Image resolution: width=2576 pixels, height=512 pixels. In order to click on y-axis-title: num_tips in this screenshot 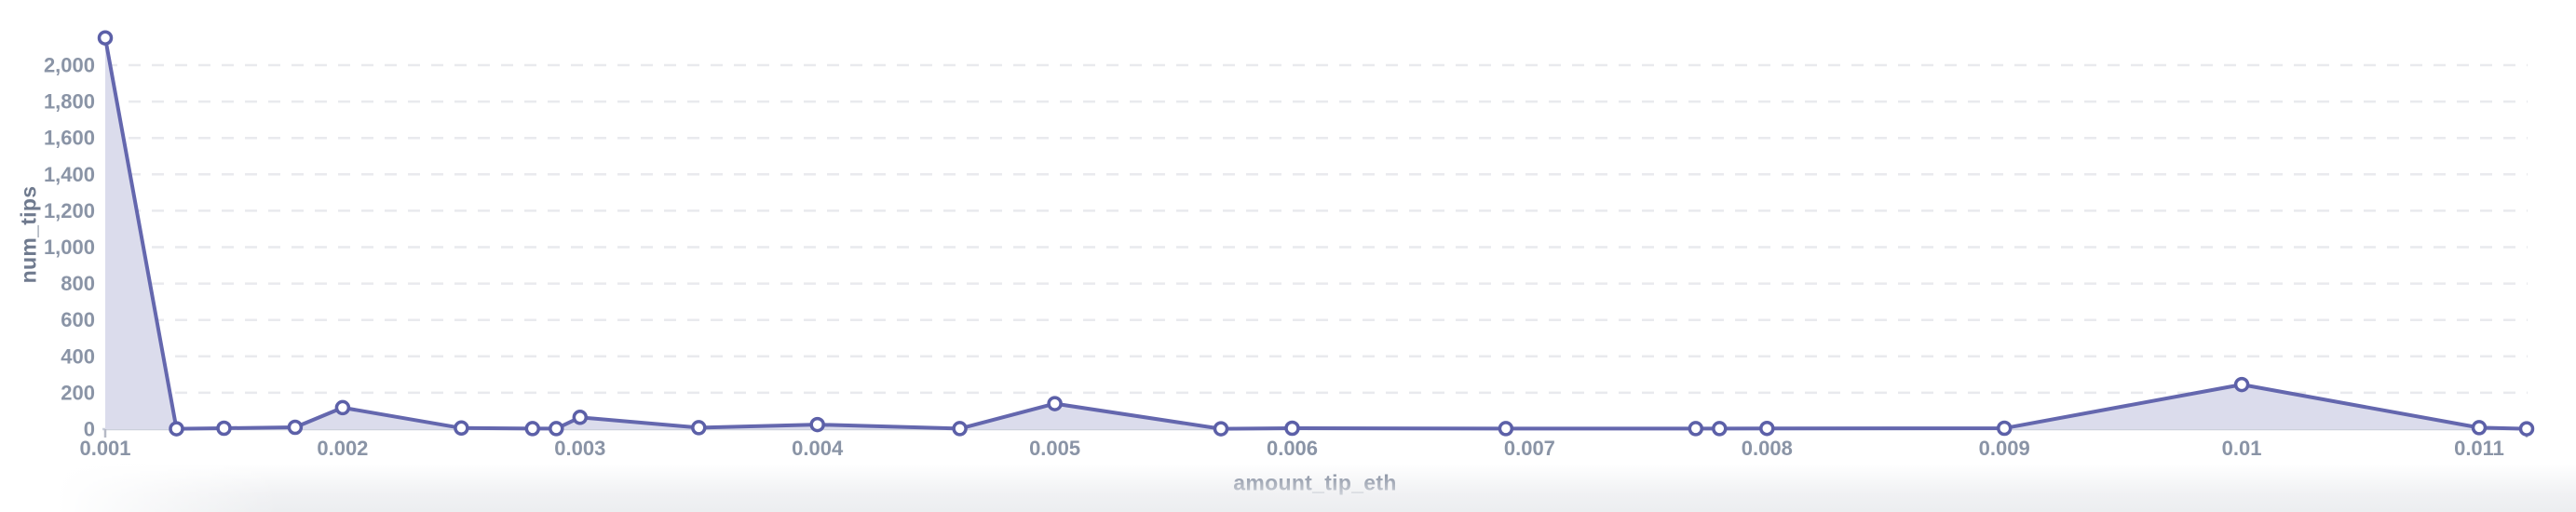, I will do `click(28, 234)`.